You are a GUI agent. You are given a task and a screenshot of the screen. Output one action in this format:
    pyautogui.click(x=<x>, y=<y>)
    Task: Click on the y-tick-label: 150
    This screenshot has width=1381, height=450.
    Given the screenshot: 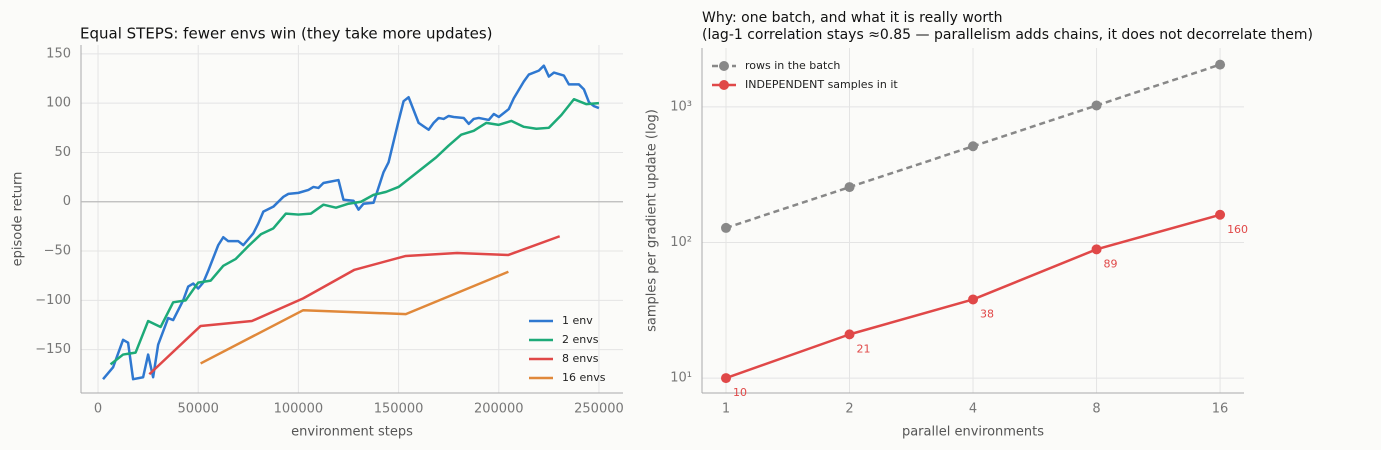 What is the action you would take?
    pyautogui.click(x=58, y=53)
    